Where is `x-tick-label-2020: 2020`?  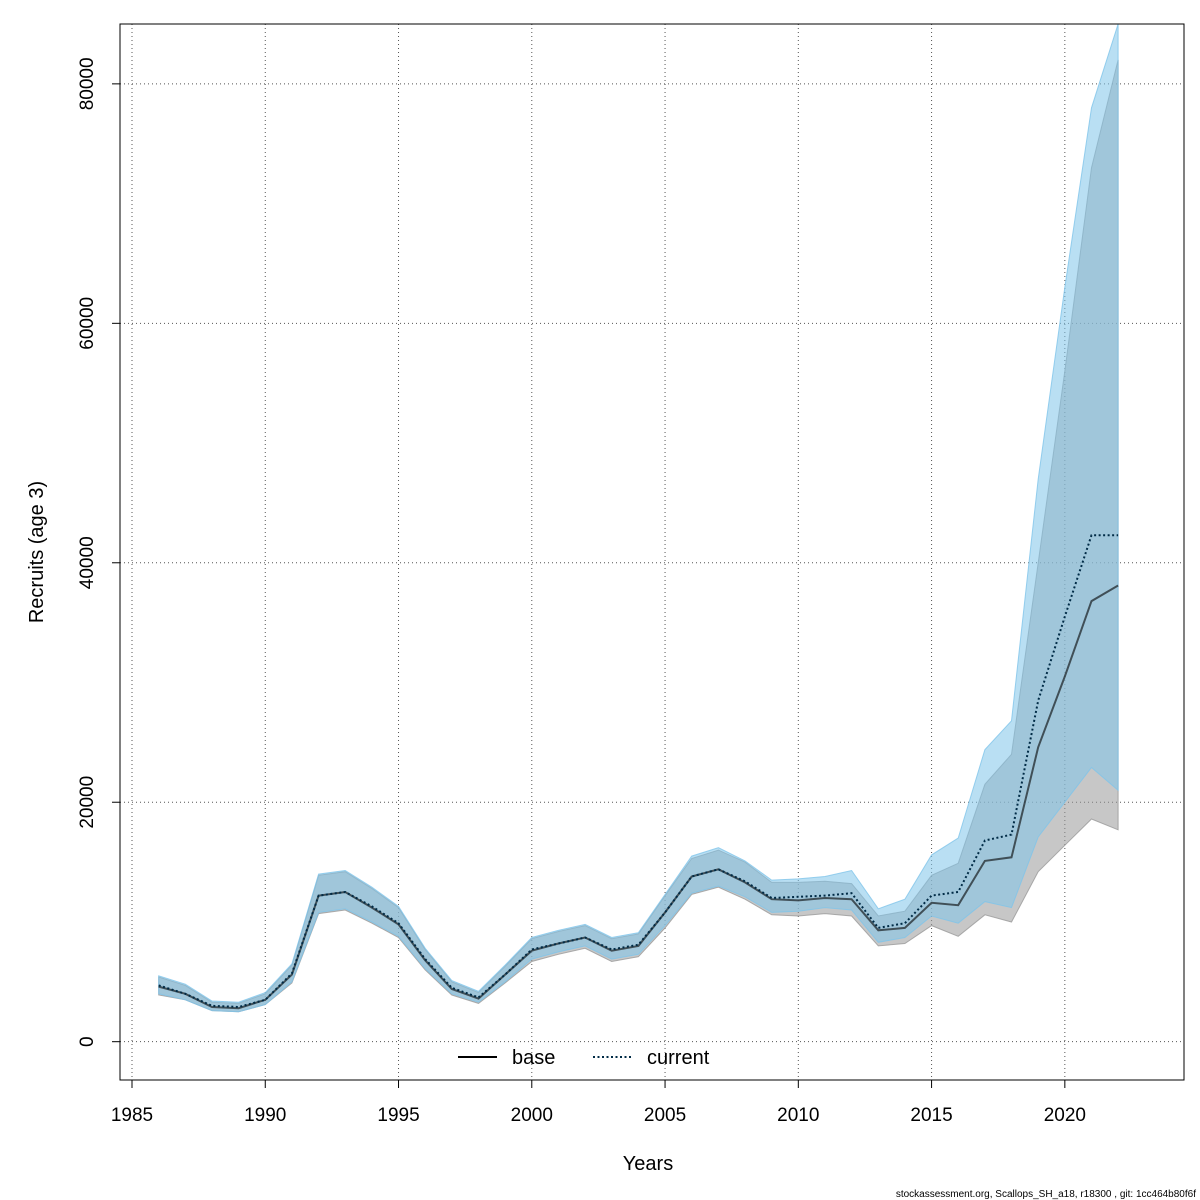 x-tick-label-2020: 2020 is located at coordinates (1065, 1115).